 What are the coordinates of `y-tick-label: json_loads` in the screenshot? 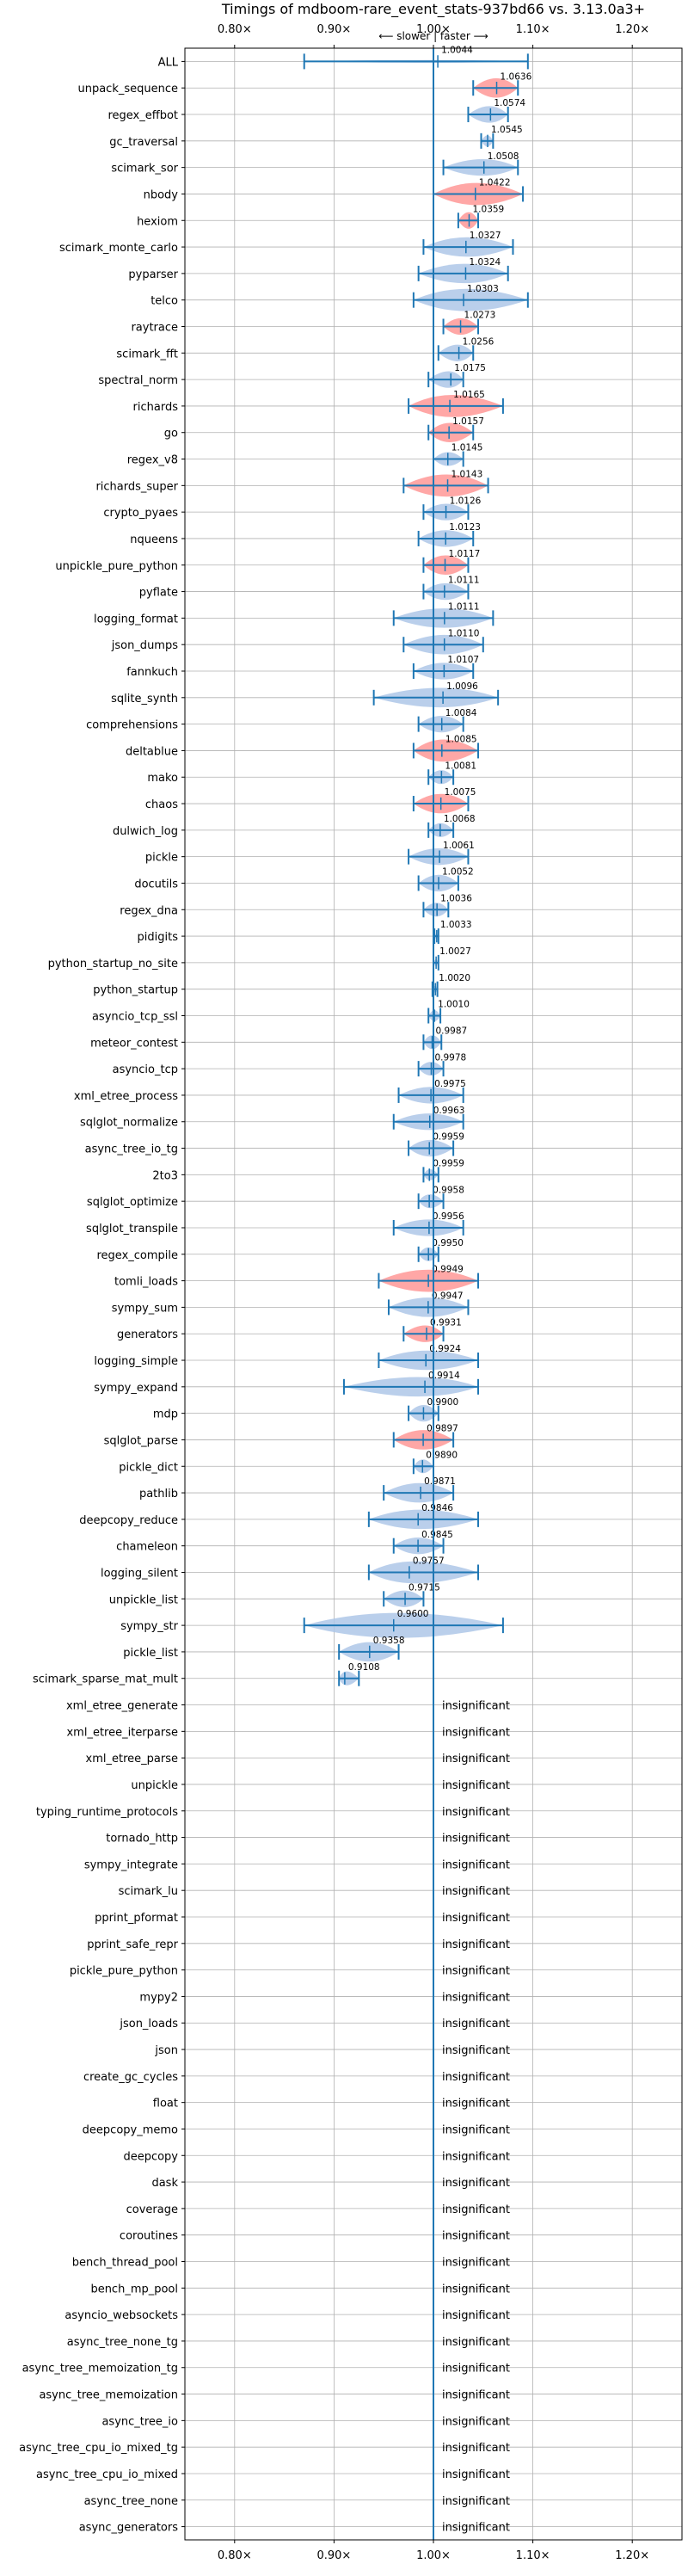 It's located at (148, 2025).